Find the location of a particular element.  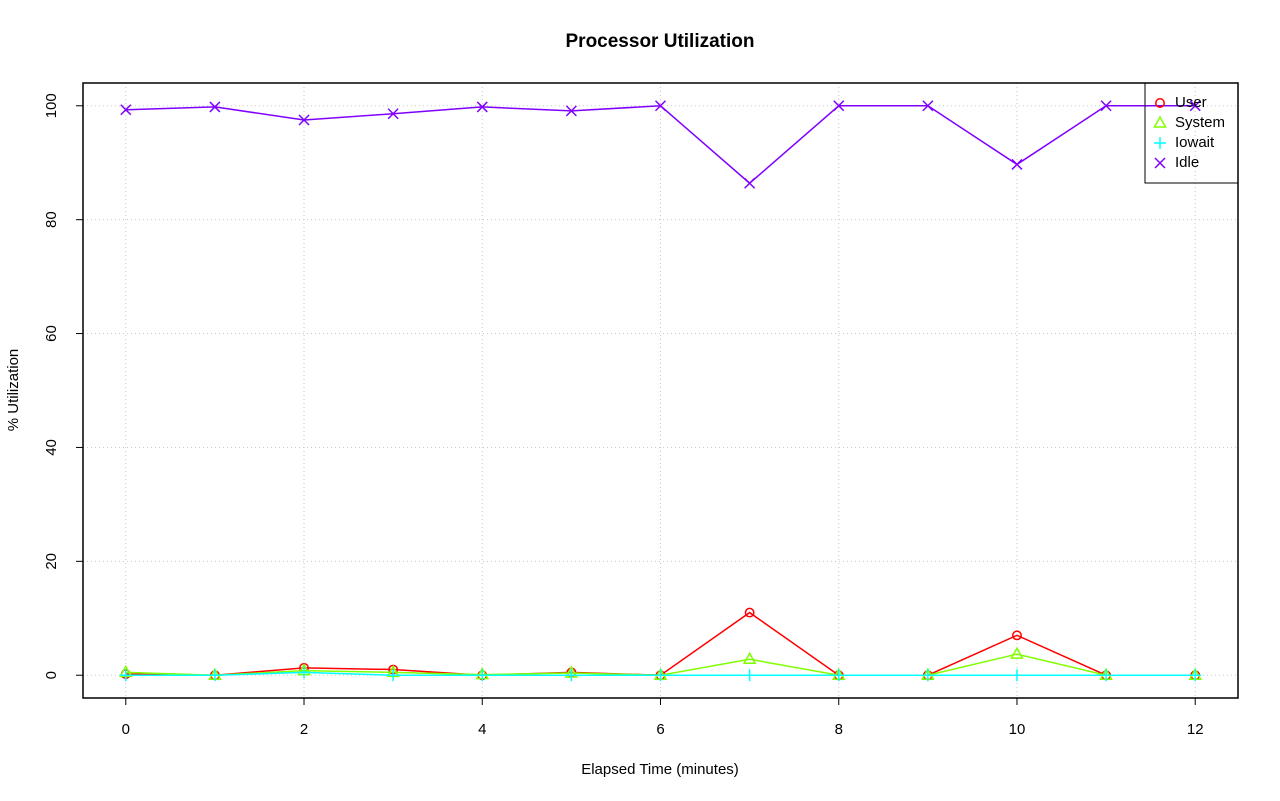

legend-box is located at coordinates (1191, 133).